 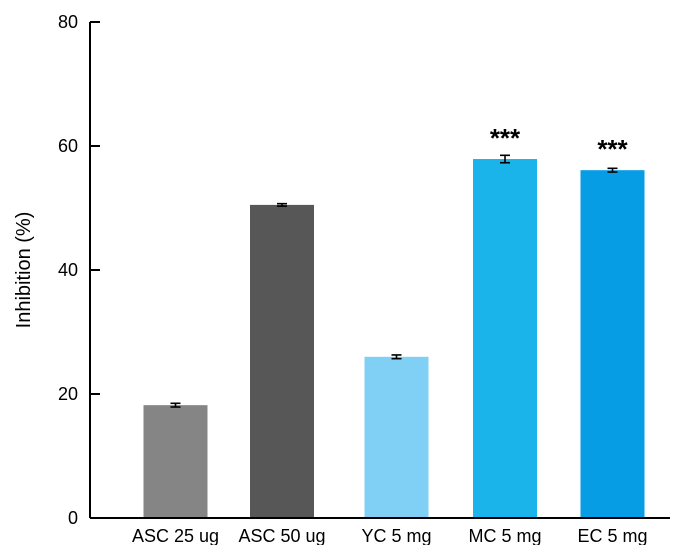 I want to click on y-tick-label: 40, so click(x=68, y=270).